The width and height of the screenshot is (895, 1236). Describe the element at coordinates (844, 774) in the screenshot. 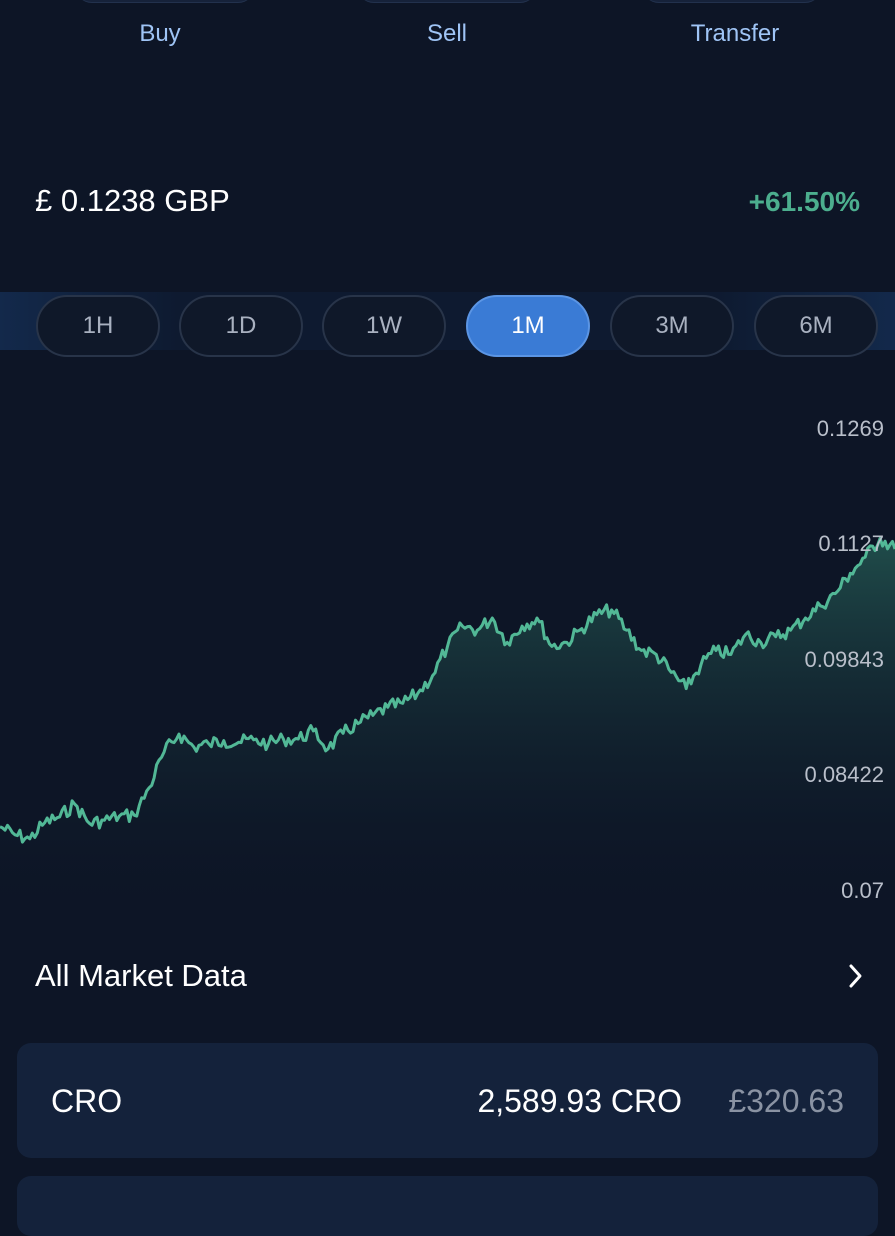

I see `y-axis-tick-label: 0.08422` at that location.